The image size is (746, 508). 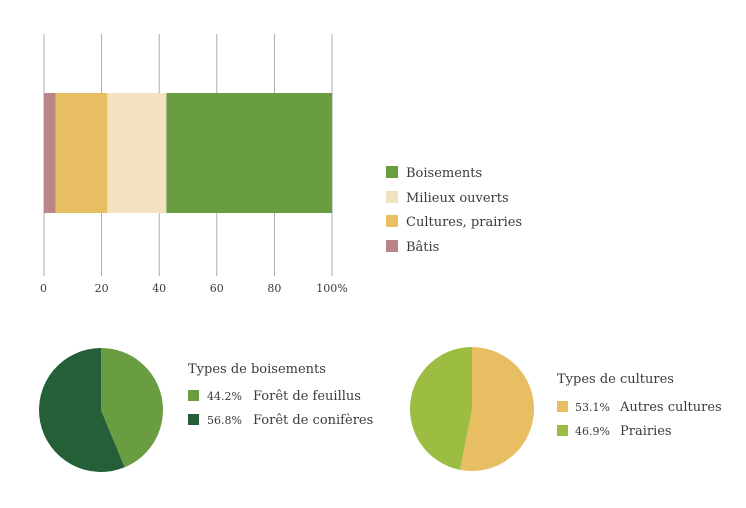 I want to click on legend-swatch-cultures-prairies, so click(x=392, y=221).